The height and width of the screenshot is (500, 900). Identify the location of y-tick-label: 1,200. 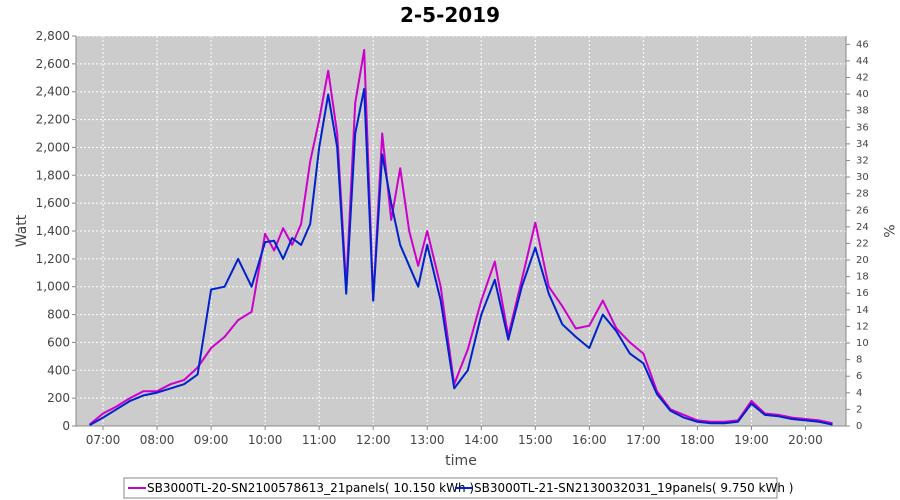
(53, 259).